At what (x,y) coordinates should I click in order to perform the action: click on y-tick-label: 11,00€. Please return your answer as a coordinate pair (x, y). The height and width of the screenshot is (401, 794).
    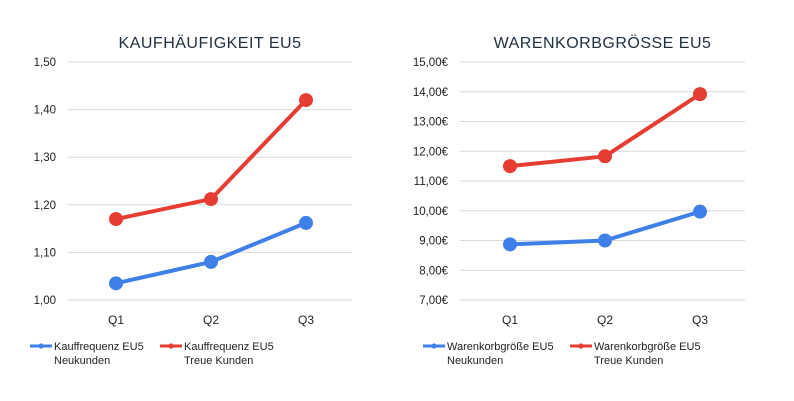
    Looking at the image, I should click on (431, 182).